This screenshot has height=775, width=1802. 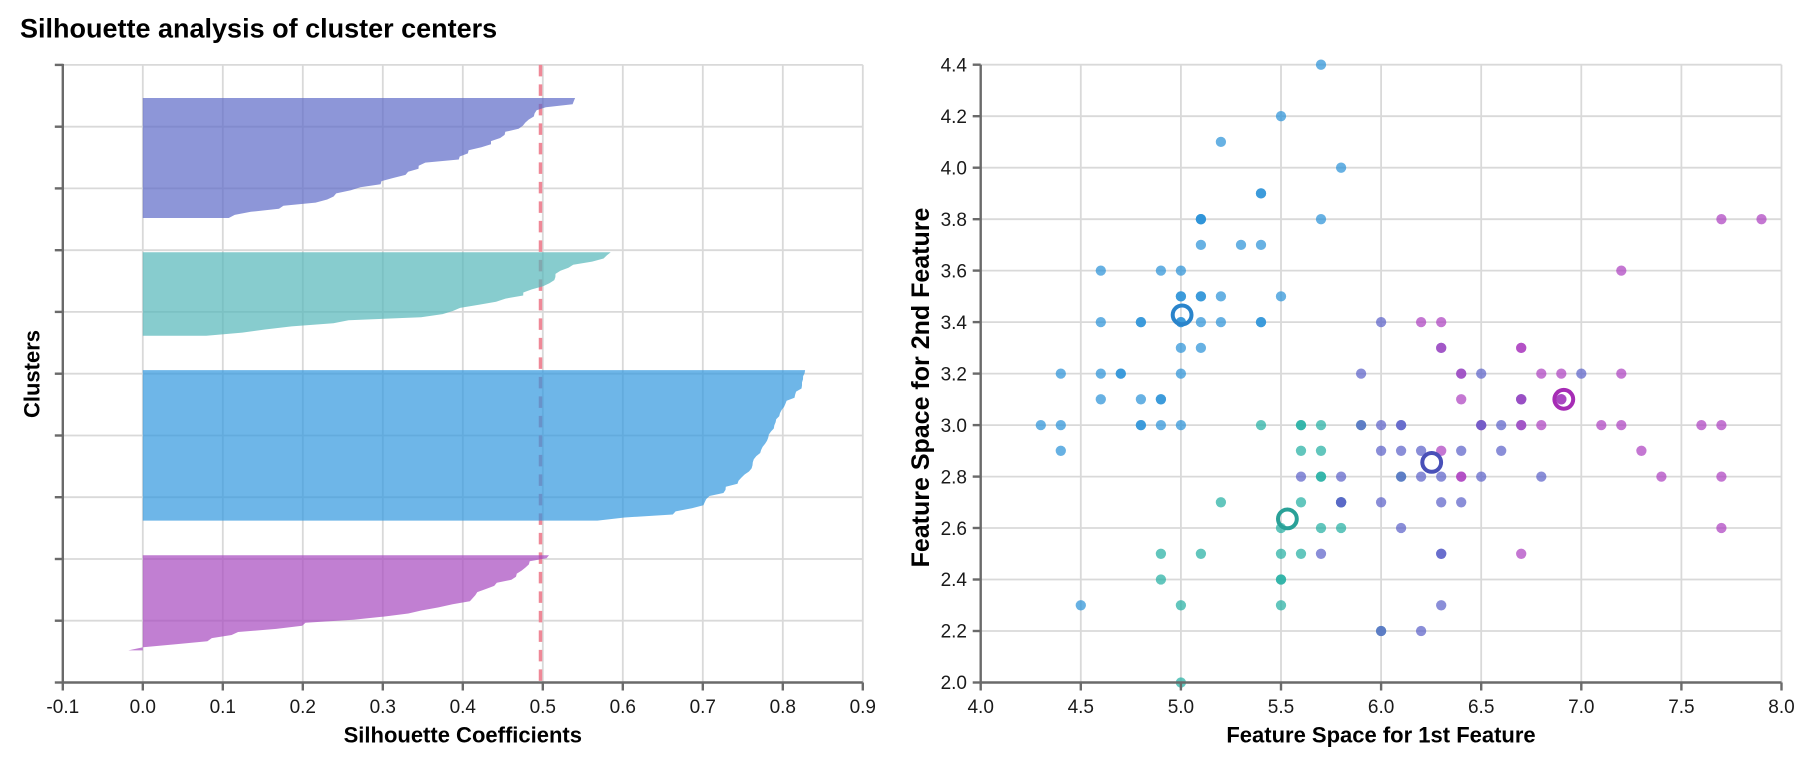 I want to click on svg-text: 8.0, so click(x=1781, y=707).